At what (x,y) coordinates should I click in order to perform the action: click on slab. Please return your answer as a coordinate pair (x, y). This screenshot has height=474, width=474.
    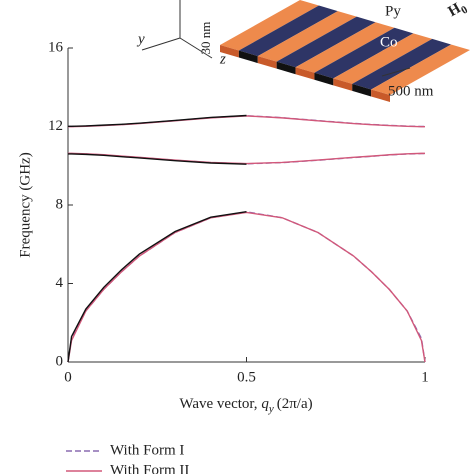
    Looking at the image, I should click on (345, 51).